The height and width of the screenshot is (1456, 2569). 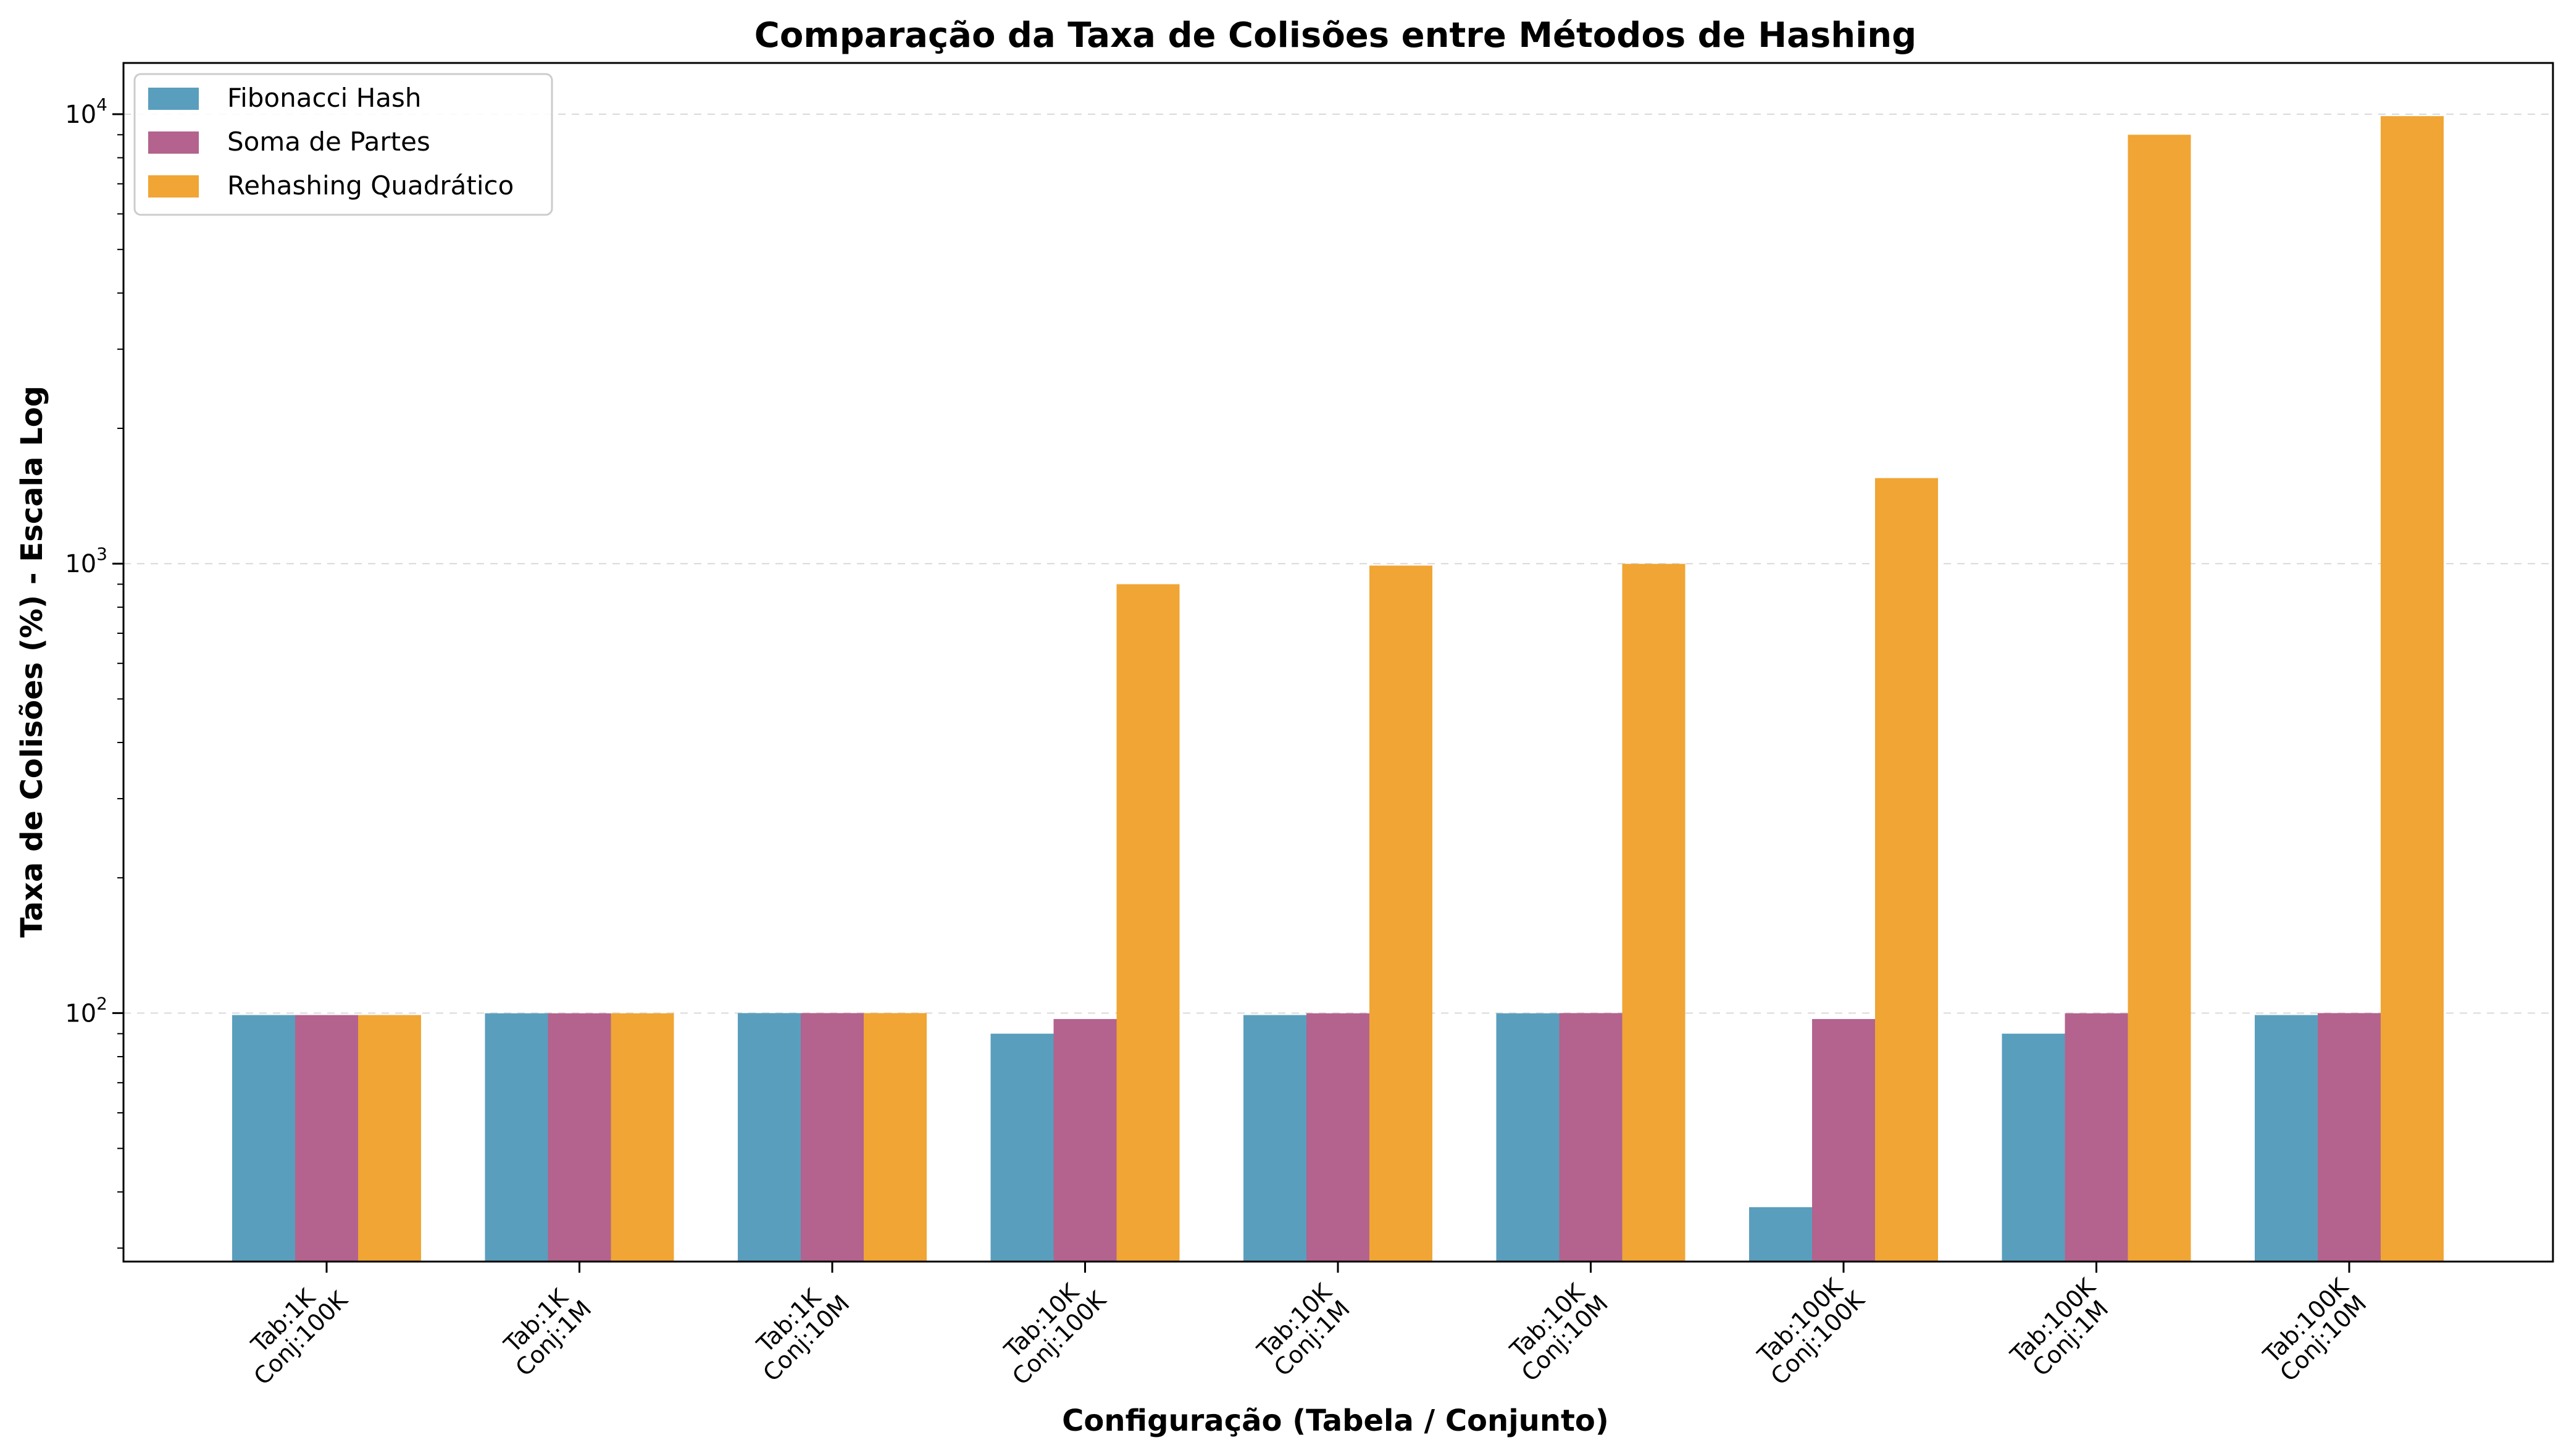 I want to click on y-axis: 10² 10³ 10⁴, so click(x=94, y=671).